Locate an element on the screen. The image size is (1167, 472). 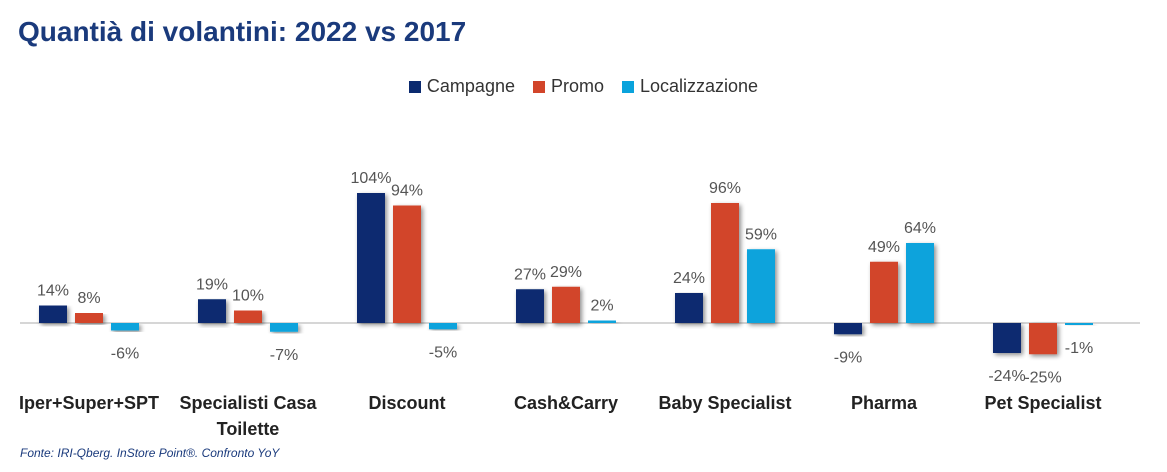
data-label: 59% is located at coordinates (761, 234).